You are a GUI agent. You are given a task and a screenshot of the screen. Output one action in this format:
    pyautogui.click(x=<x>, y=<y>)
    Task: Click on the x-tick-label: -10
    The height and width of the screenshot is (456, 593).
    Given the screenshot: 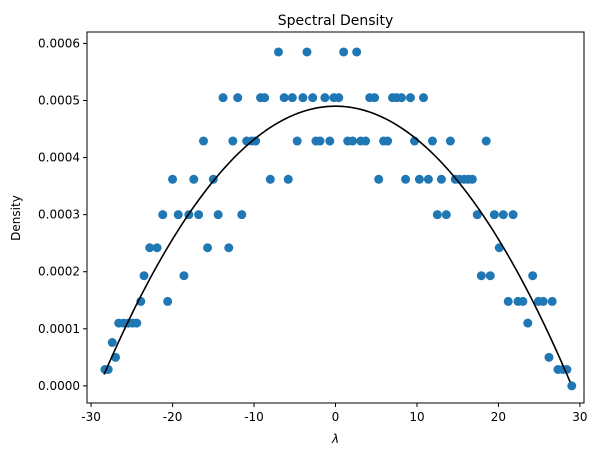 What is the action you would take?
    pyautogui.click(x=254, y=417)
    